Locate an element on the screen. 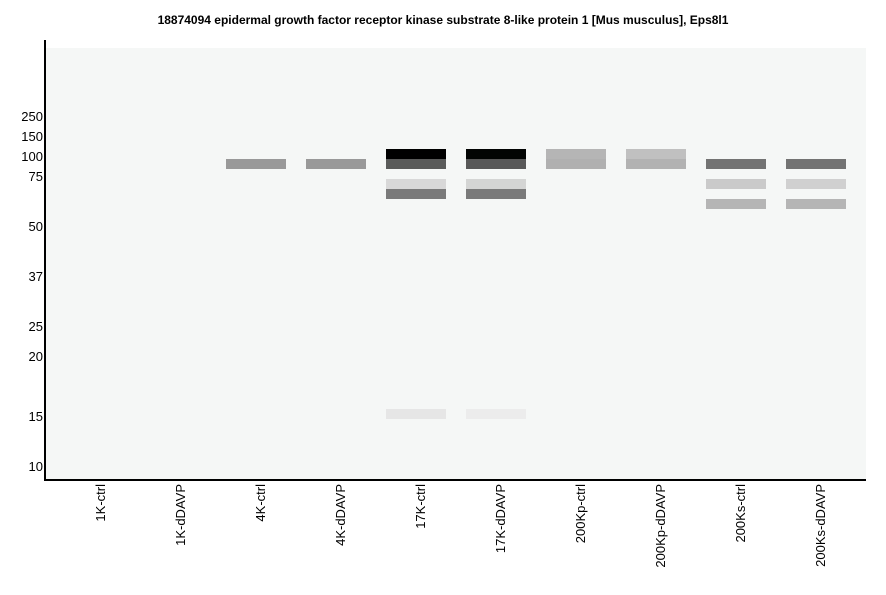  lane-label: 17K-ctrl is located at coordinates (420, 506).